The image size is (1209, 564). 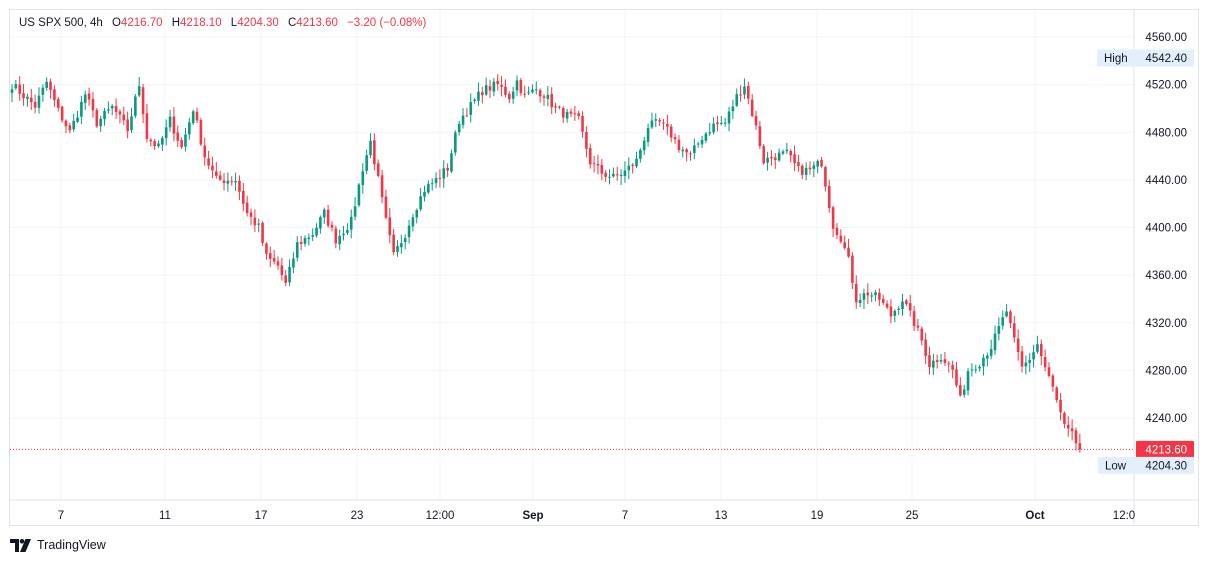 I want to click on y-tick-label: 4480.00, so click(x=1166, y=133).